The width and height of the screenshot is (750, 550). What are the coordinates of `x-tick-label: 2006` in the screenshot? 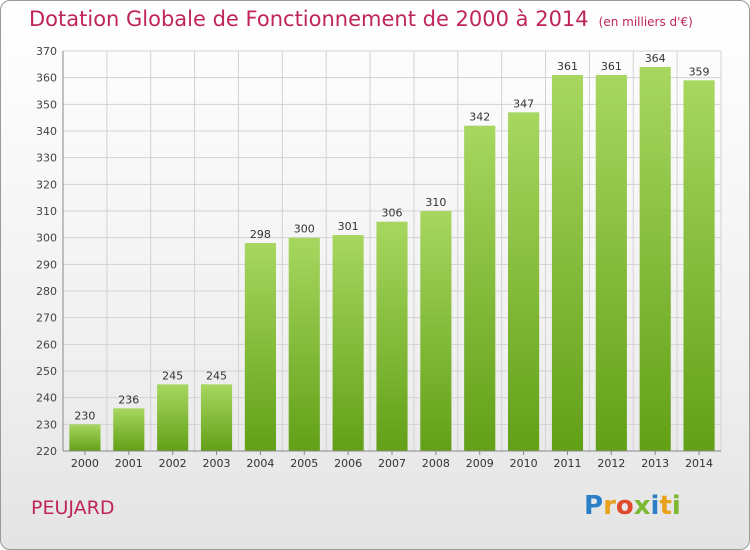 It's located at (348, 463).